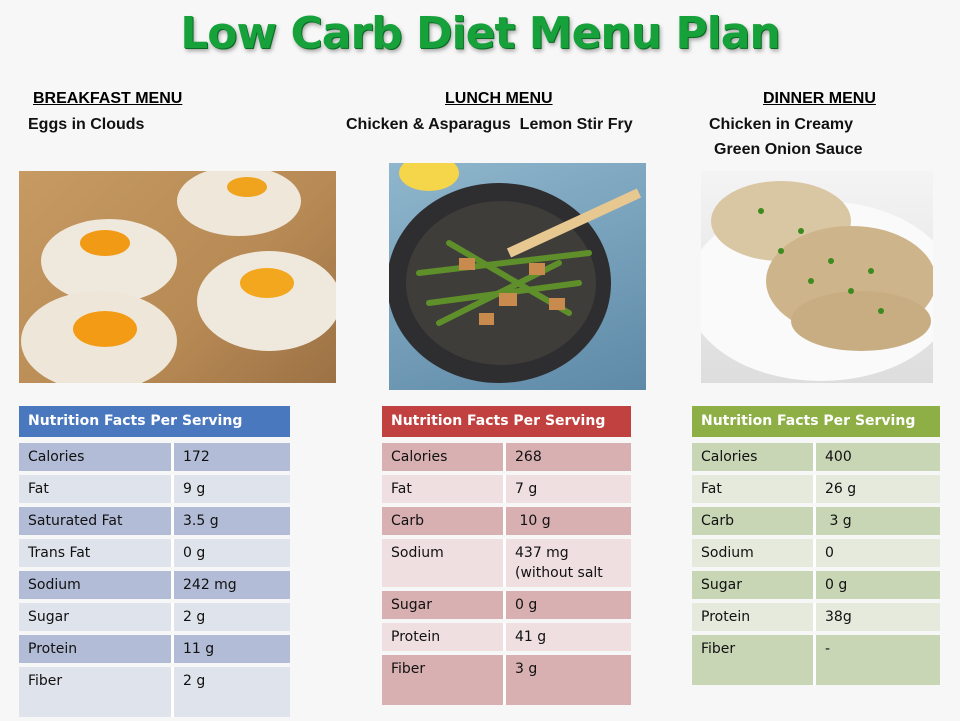 Image resolution: width=960 pixels, height=721 pixels. Describe the element at coordinates (517, 276) in the screenshot. I see `stir-fry-pan-photo` at that location.